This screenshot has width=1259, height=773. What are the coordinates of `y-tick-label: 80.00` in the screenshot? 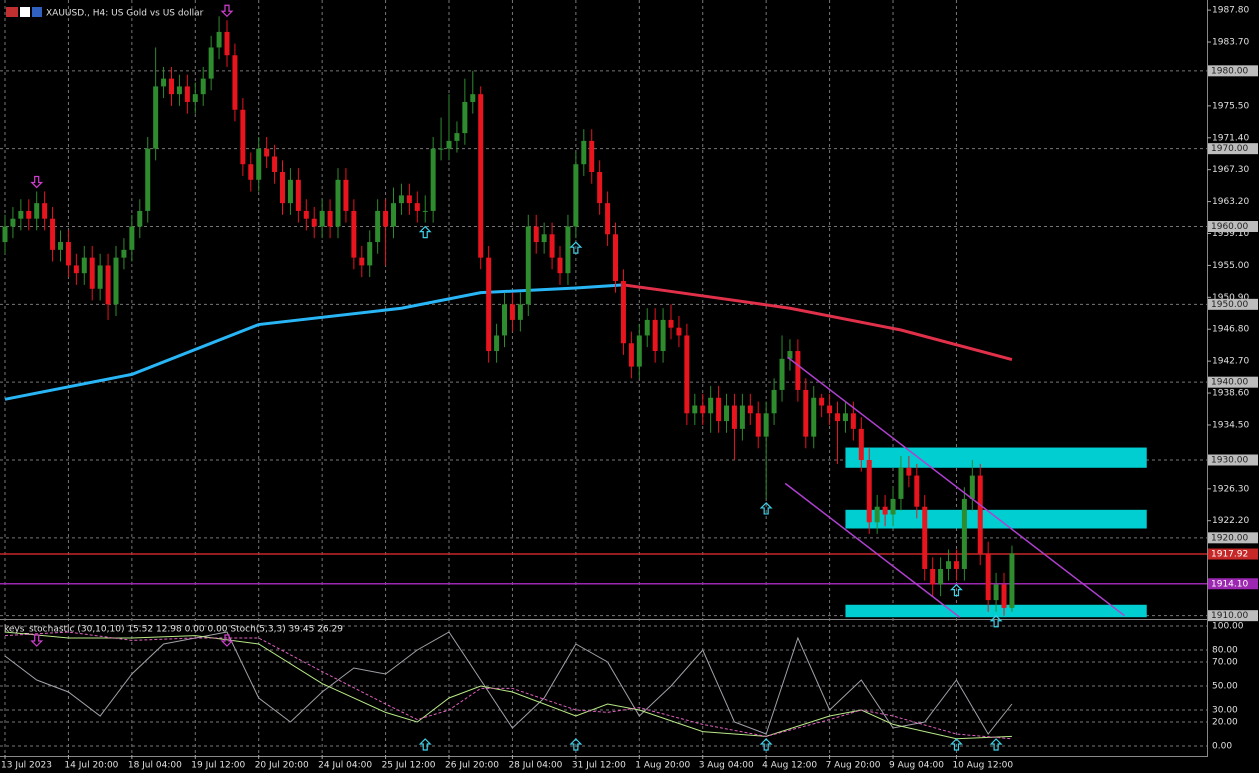 It's located at (1225, 651).